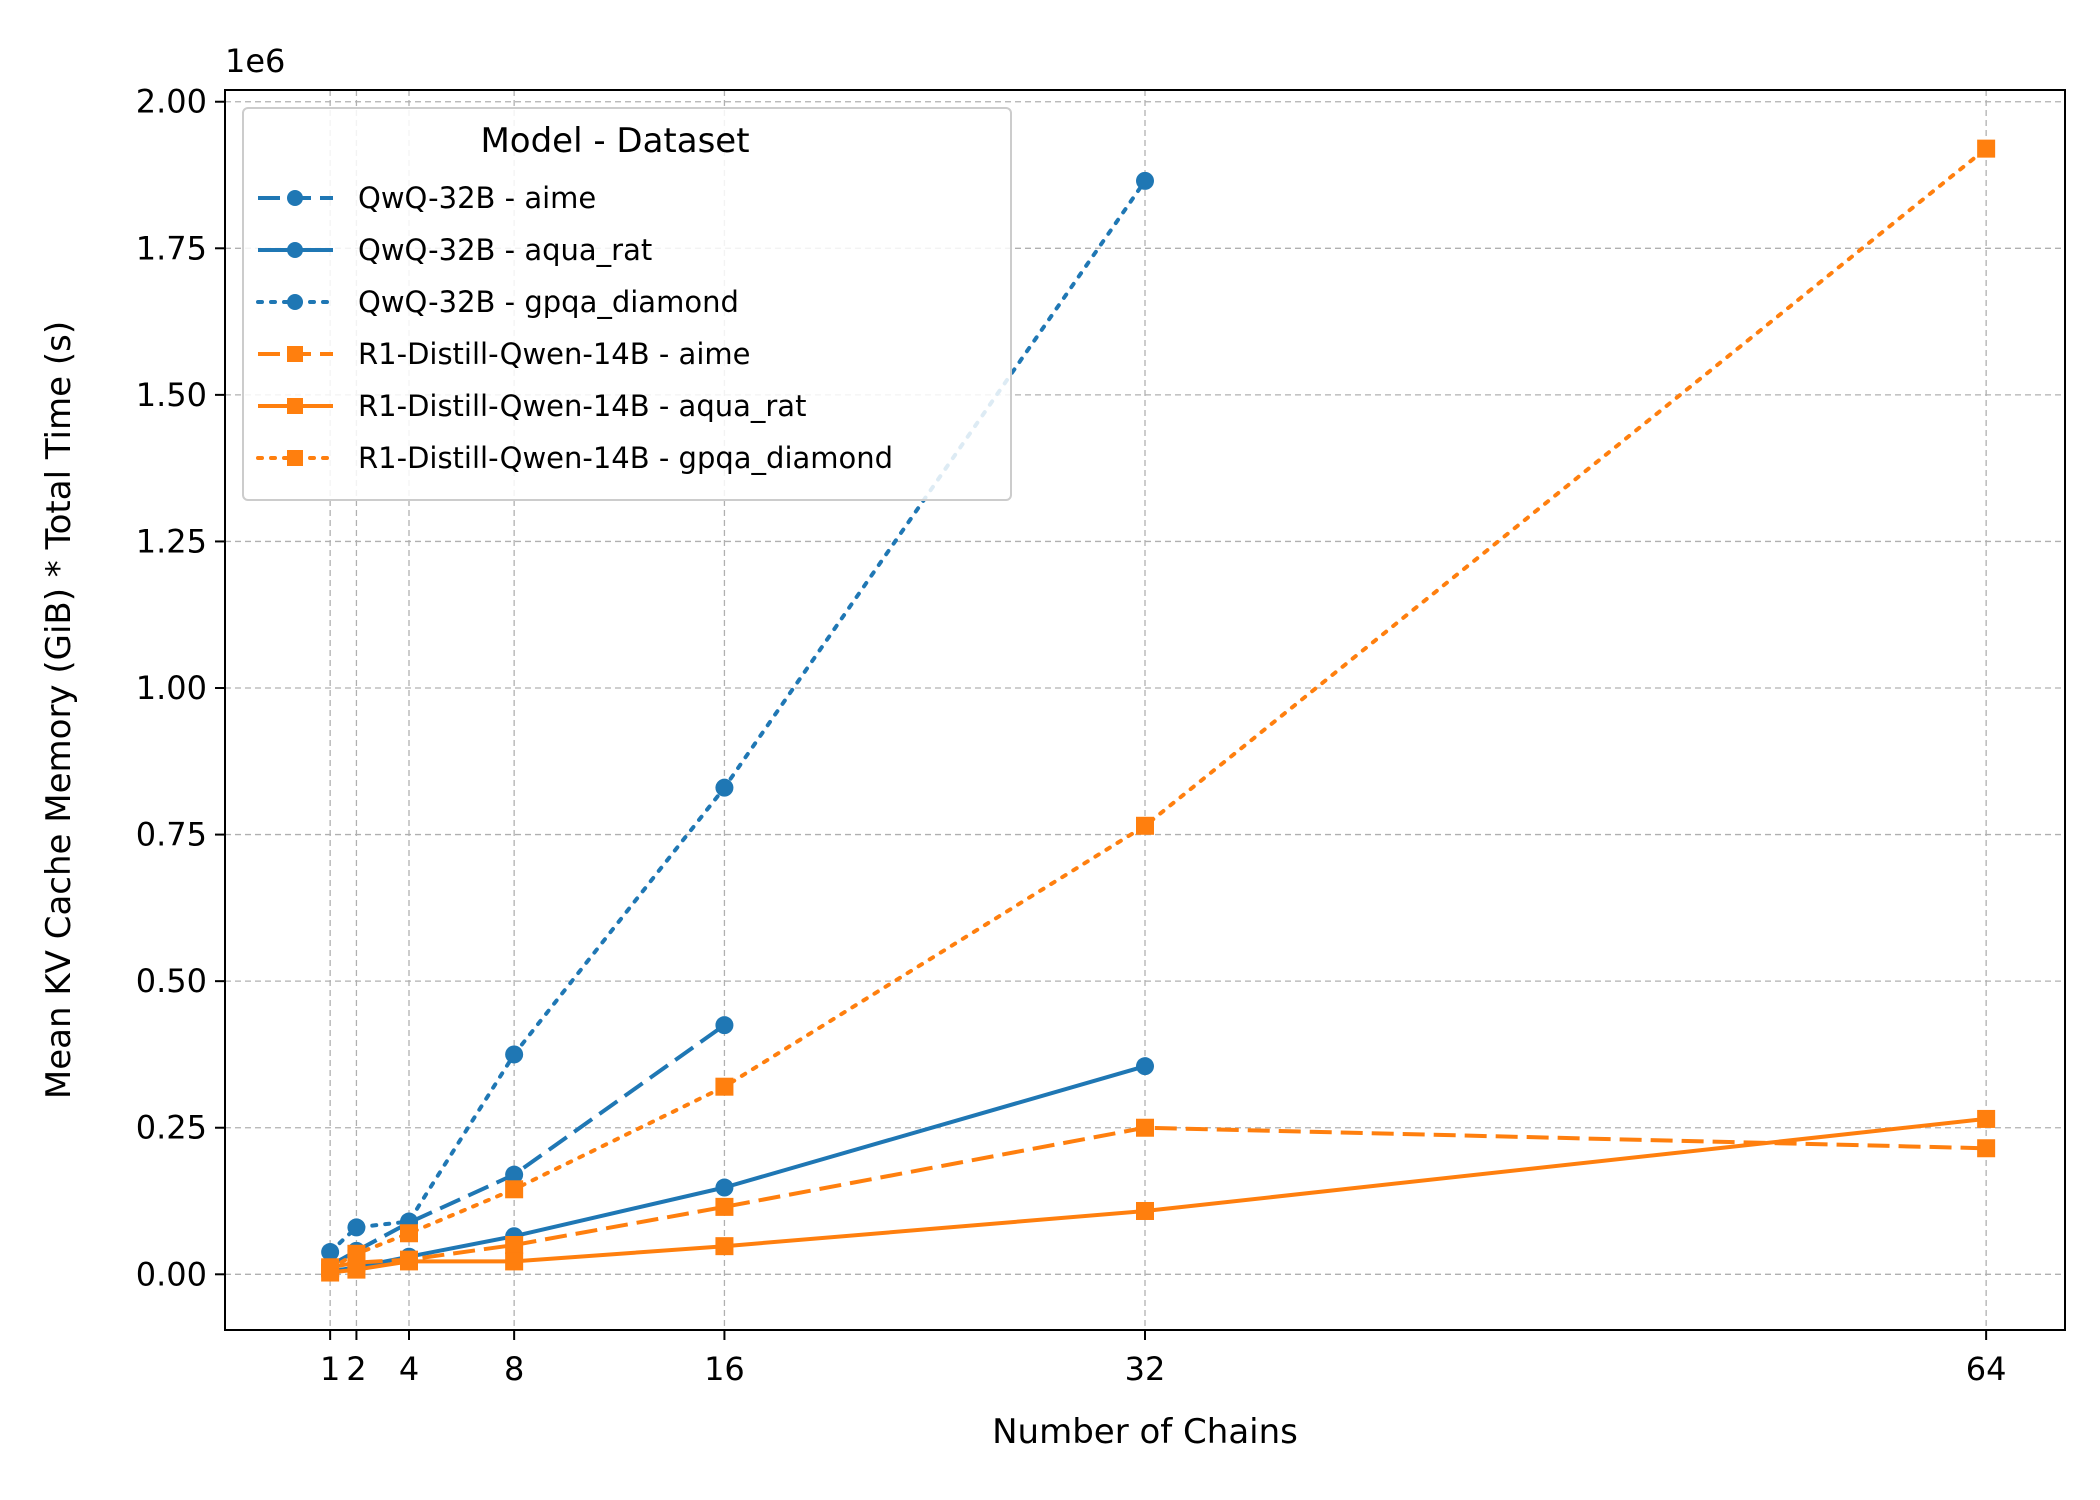  I want to click on x-axis: 1 2 4 8 16 32 64, so click(1163, 1359).